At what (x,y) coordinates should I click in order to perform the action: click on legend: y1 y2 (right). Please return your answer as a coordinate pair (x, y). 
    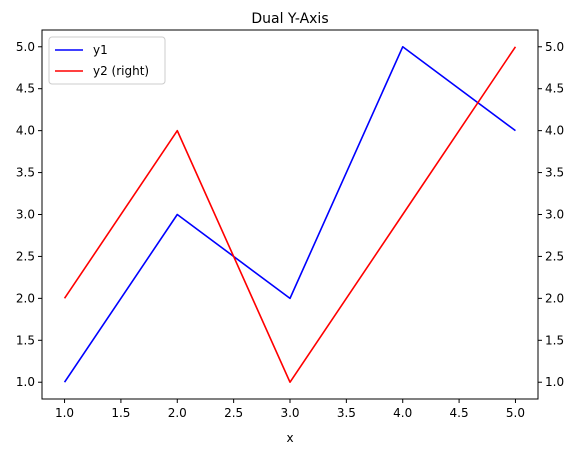
    Looking at the image, I should click on (107, 60).